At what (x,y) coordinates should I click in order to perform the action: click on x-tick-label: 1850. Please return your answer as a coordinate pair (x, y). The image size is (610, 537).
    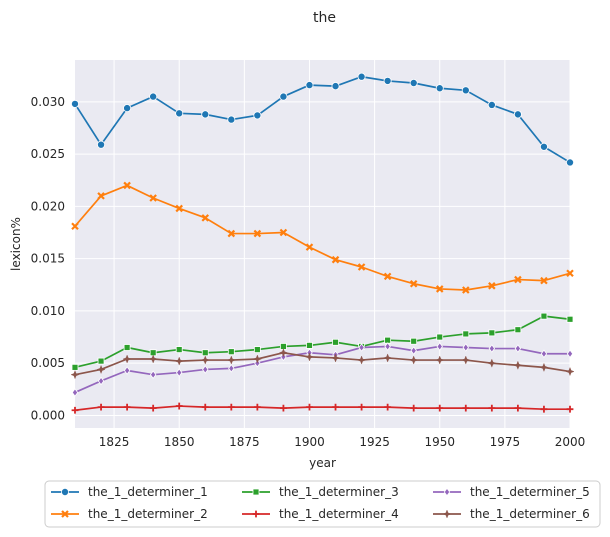
    Looking at the image, I should click on (179, 442).